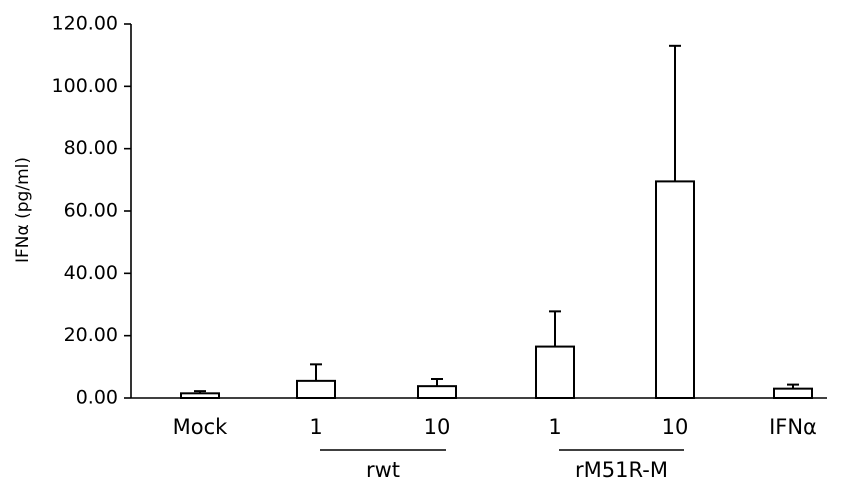  I want to click on category-labels: Mock 1 10 1 10 IFNα, so click(495, 427).